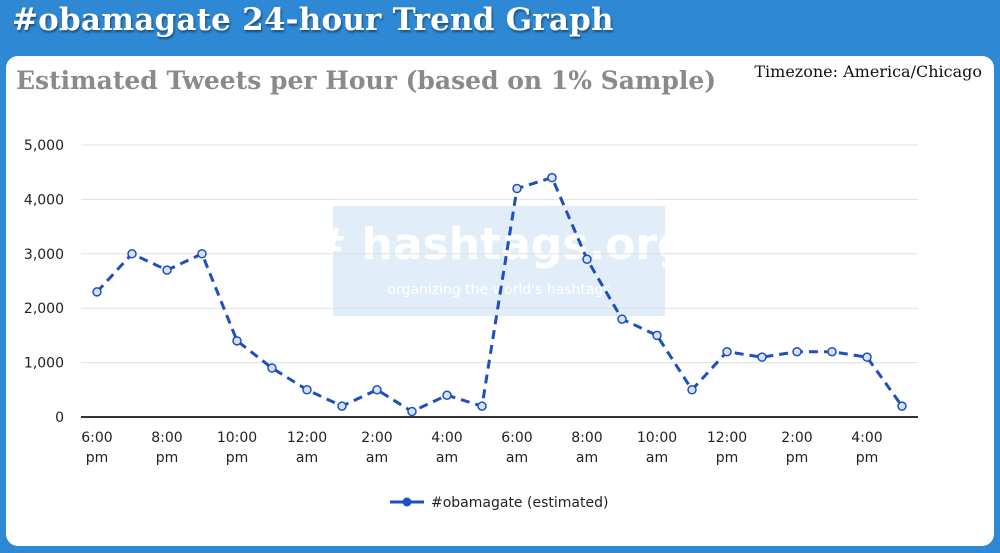  I want to click on y-axis-labels: 0 1,000 2,000 3,000 4,000 5,000, so click(44, 282).